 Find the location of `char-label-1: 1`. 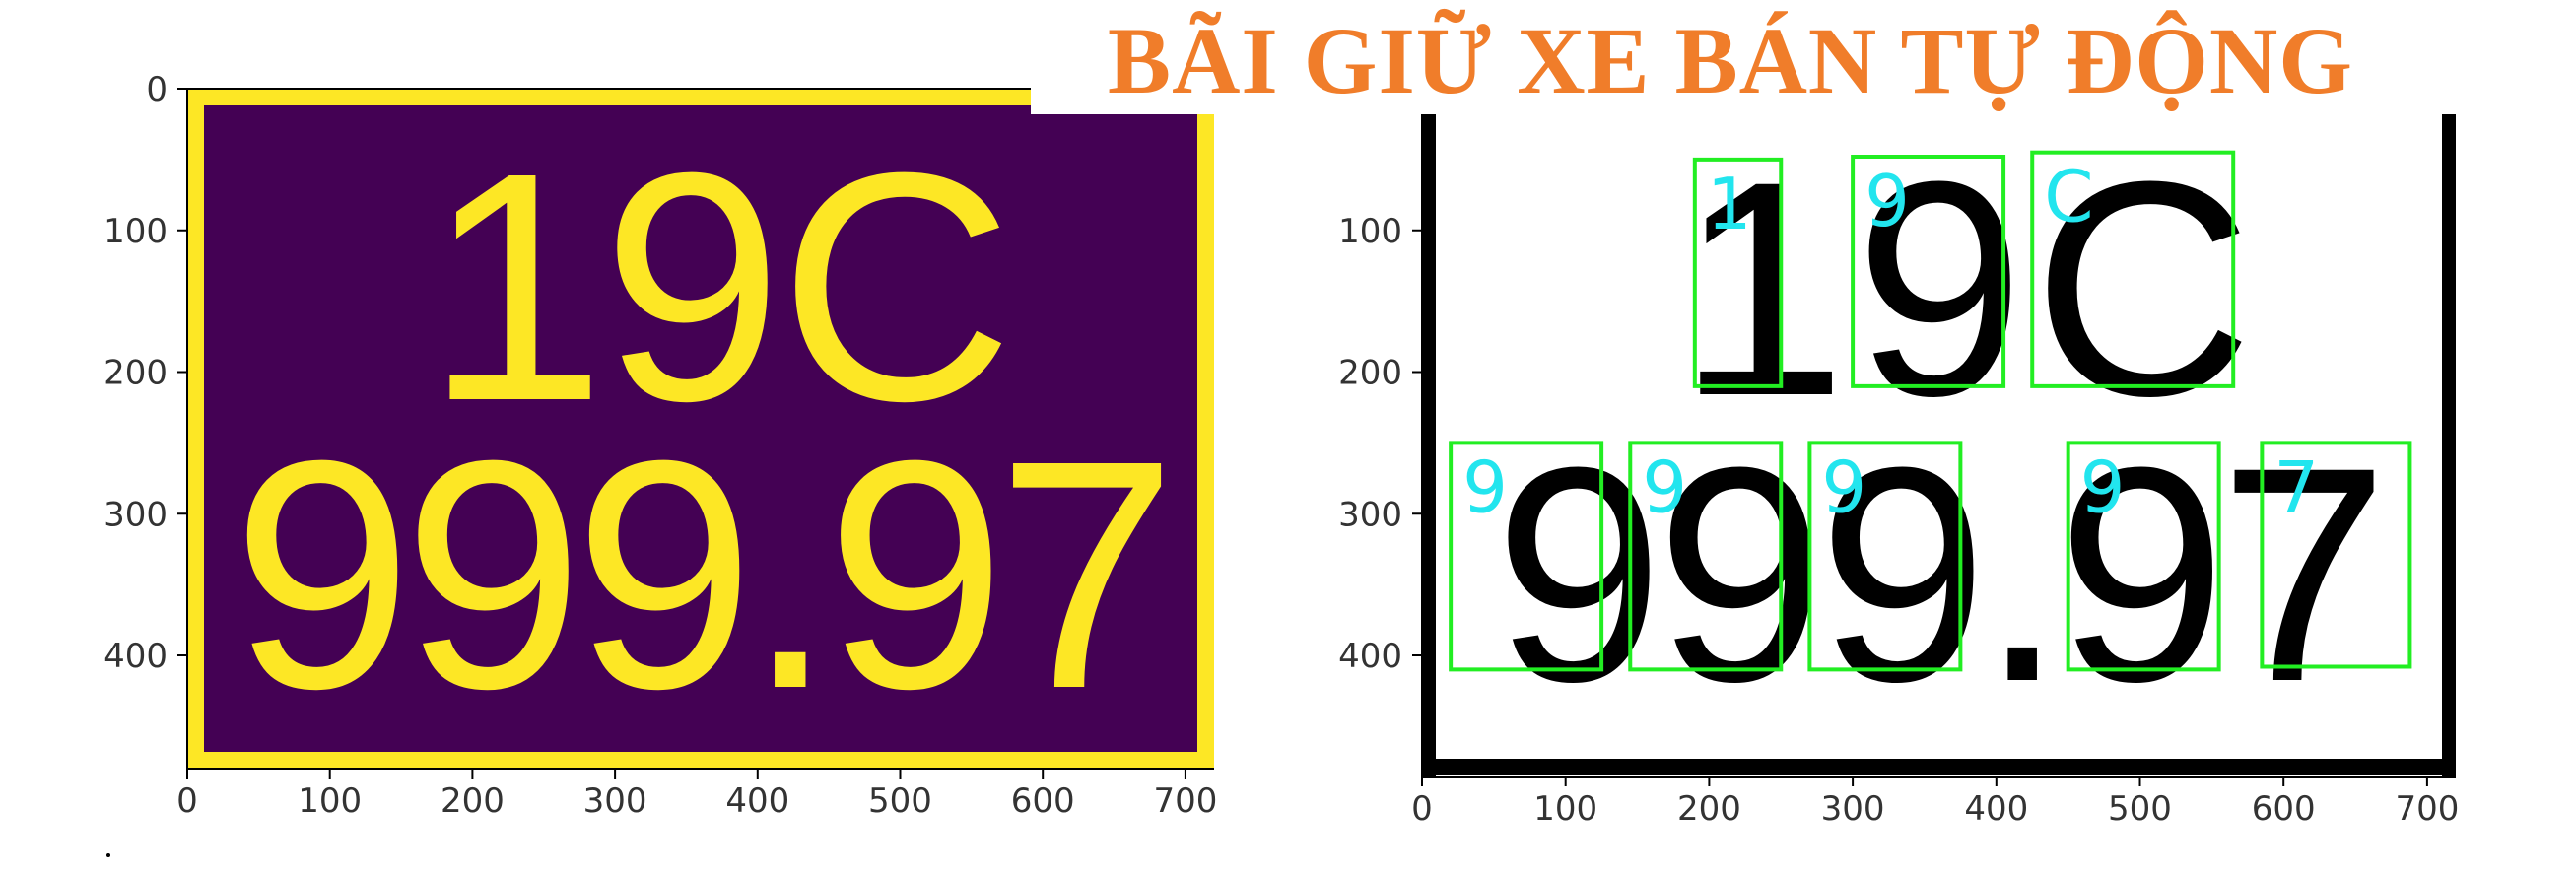

char-label-1: 1 is located at coordinates (1729, 204).